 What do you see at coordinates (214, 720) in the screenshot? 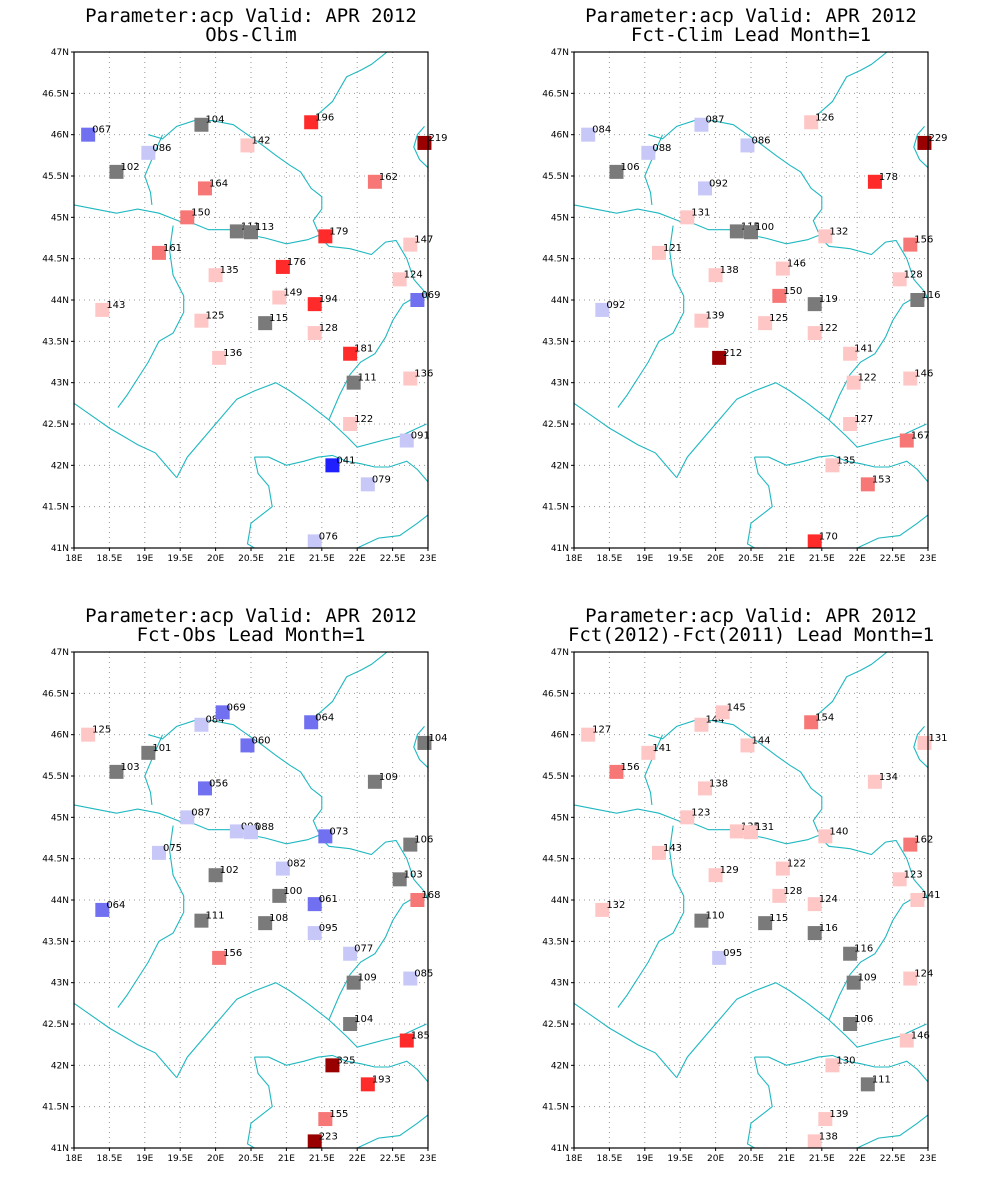
I see `station-value-label: 084` at bounding box center [214, 720].